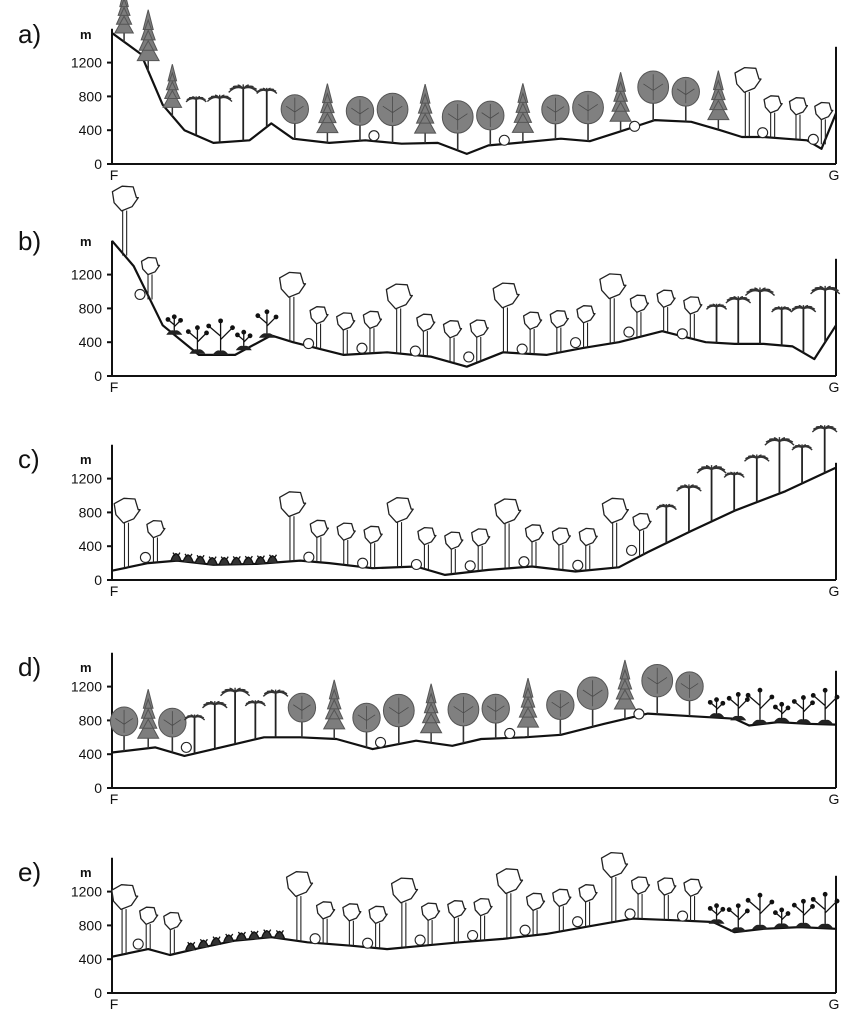  What do you see at coordinates (773, 319) in the screenshot?
I see `vegetation-tree-fern-forest` at bounding box center [773, 319].